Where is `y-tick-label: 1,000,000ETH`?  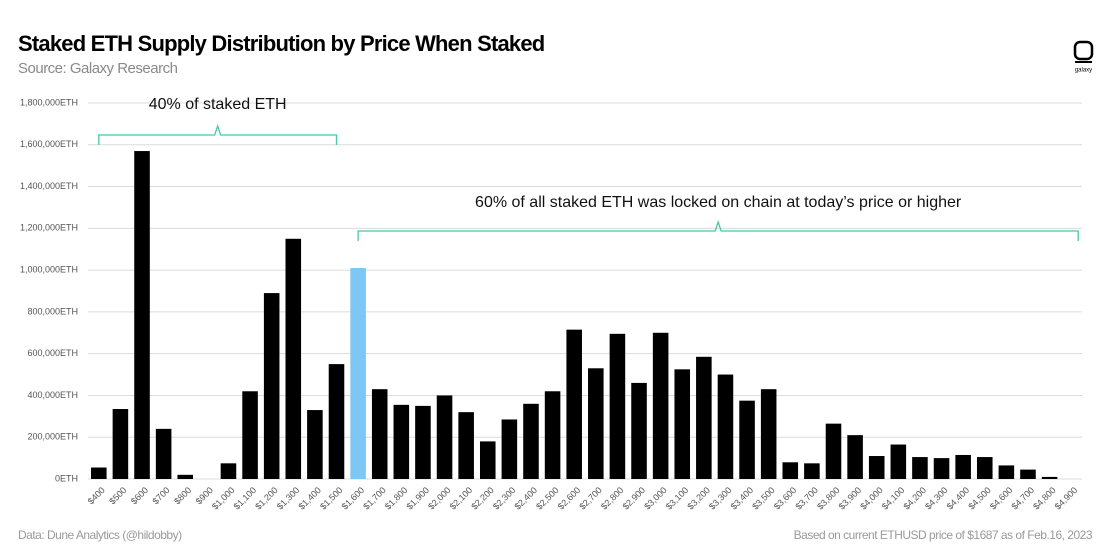 y-tick-label: 1,000,000ETH is located at coordinates (49, 269).